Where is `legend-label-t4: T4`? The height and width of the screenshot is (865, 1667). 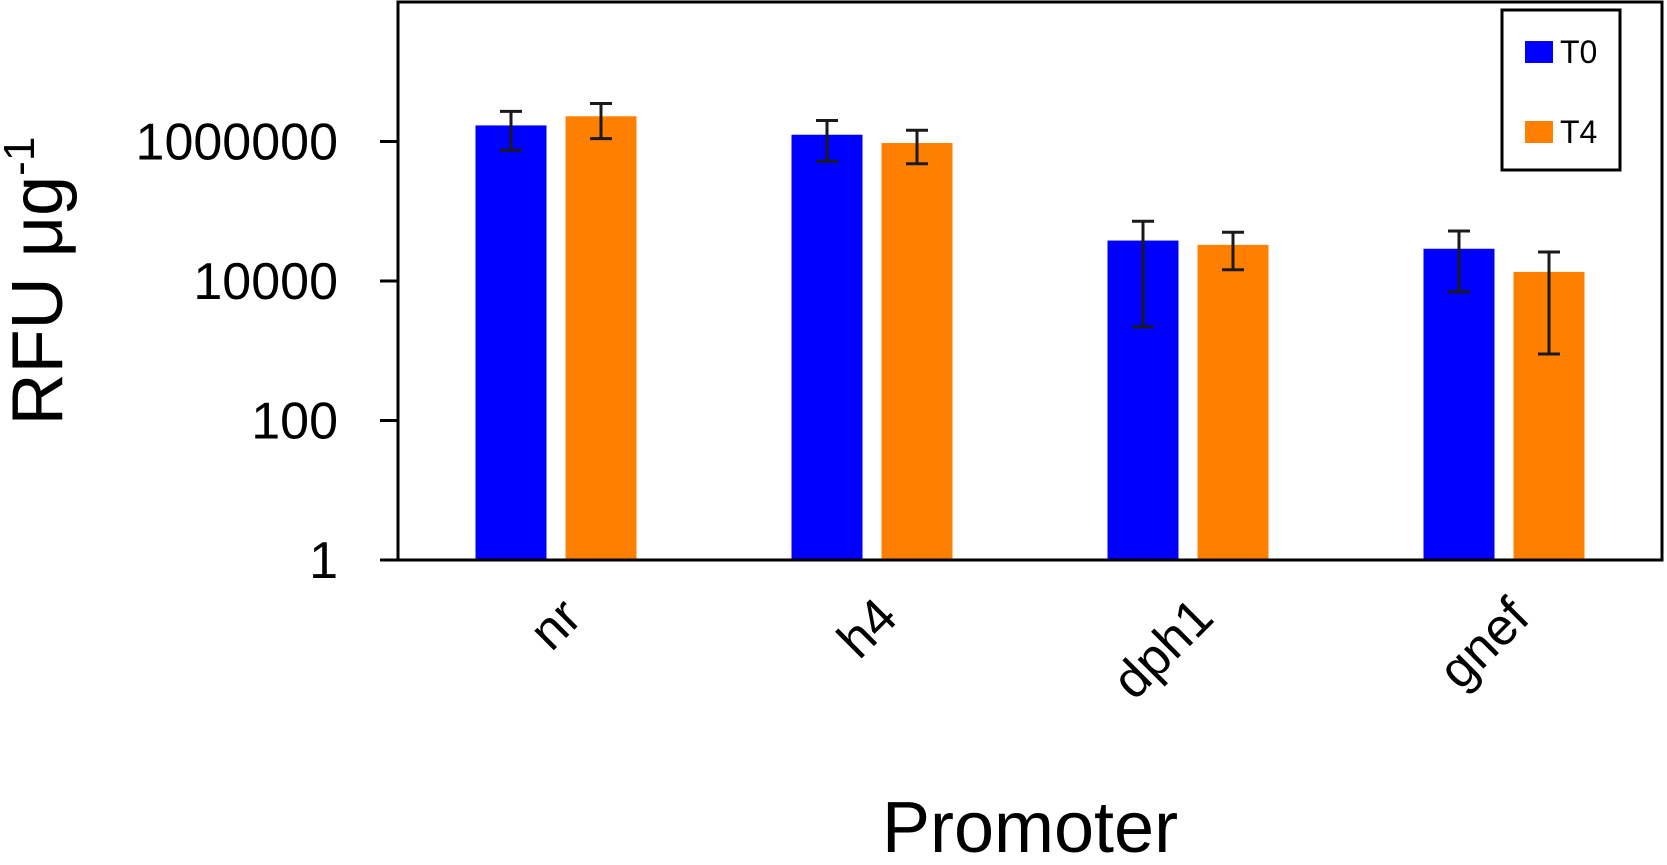 legend-label-t4: T4 is located at coordinates (1578, 132).